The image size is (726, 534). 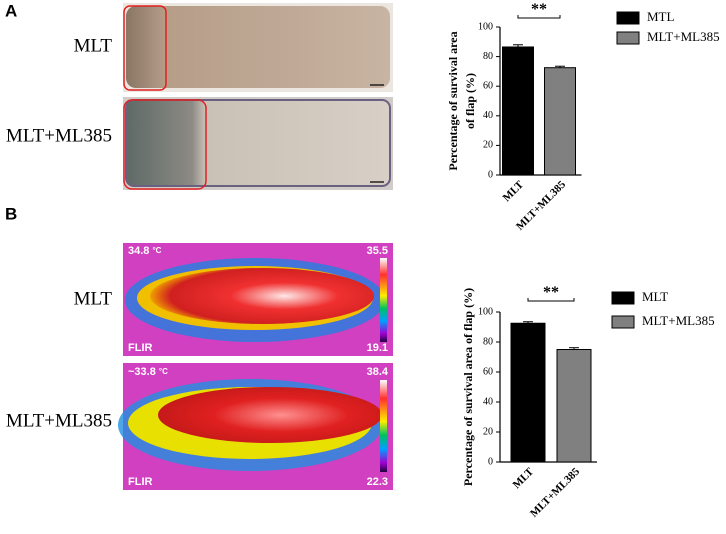 I want to click on x-tick-label: MLT+ML385, so click(x=555, y=492).